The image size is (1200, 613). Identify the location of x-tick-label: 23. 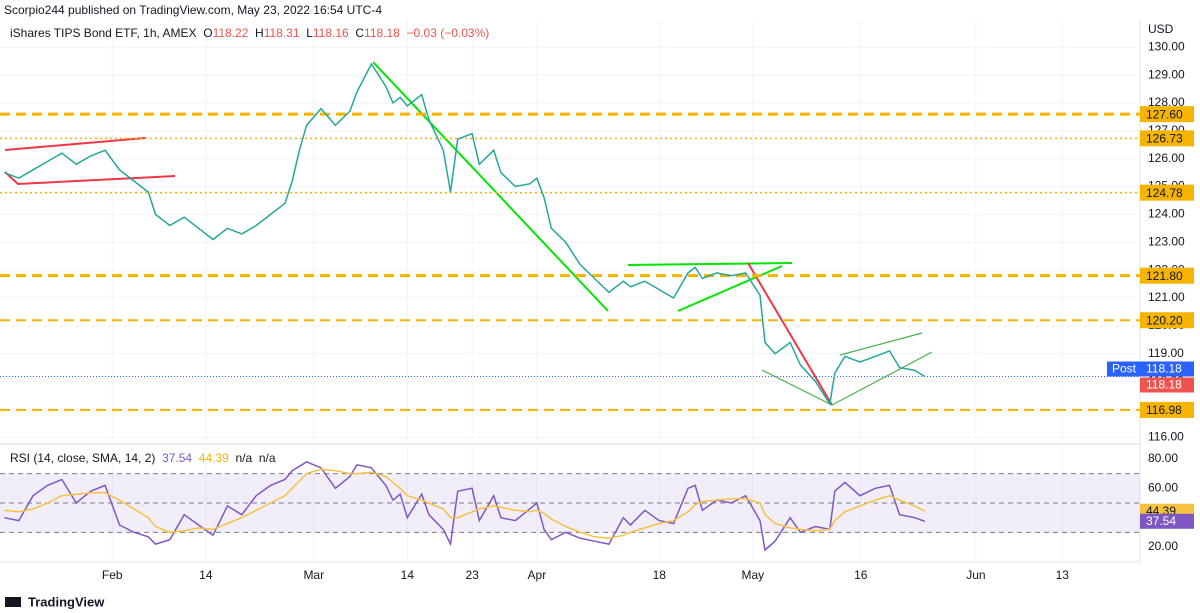
(472, 575).